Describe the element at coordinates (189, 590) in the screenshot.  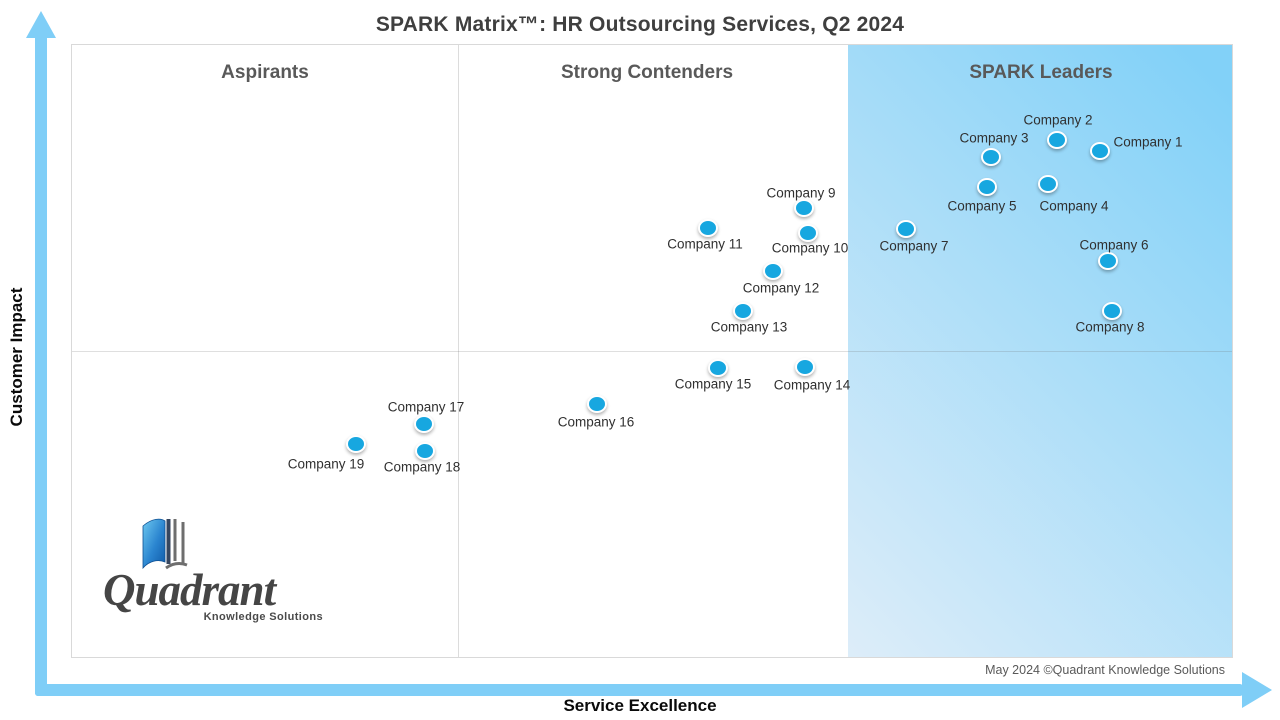
I see `logo-wordmark: Quadrant` at that location.